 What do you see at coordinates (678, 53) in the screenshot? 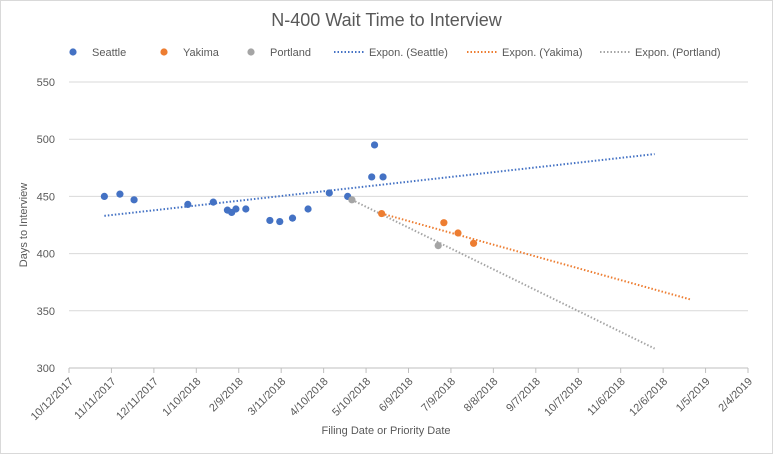
I see `legend-label: Expon. (Portland)` at bounding box center [678, 53].